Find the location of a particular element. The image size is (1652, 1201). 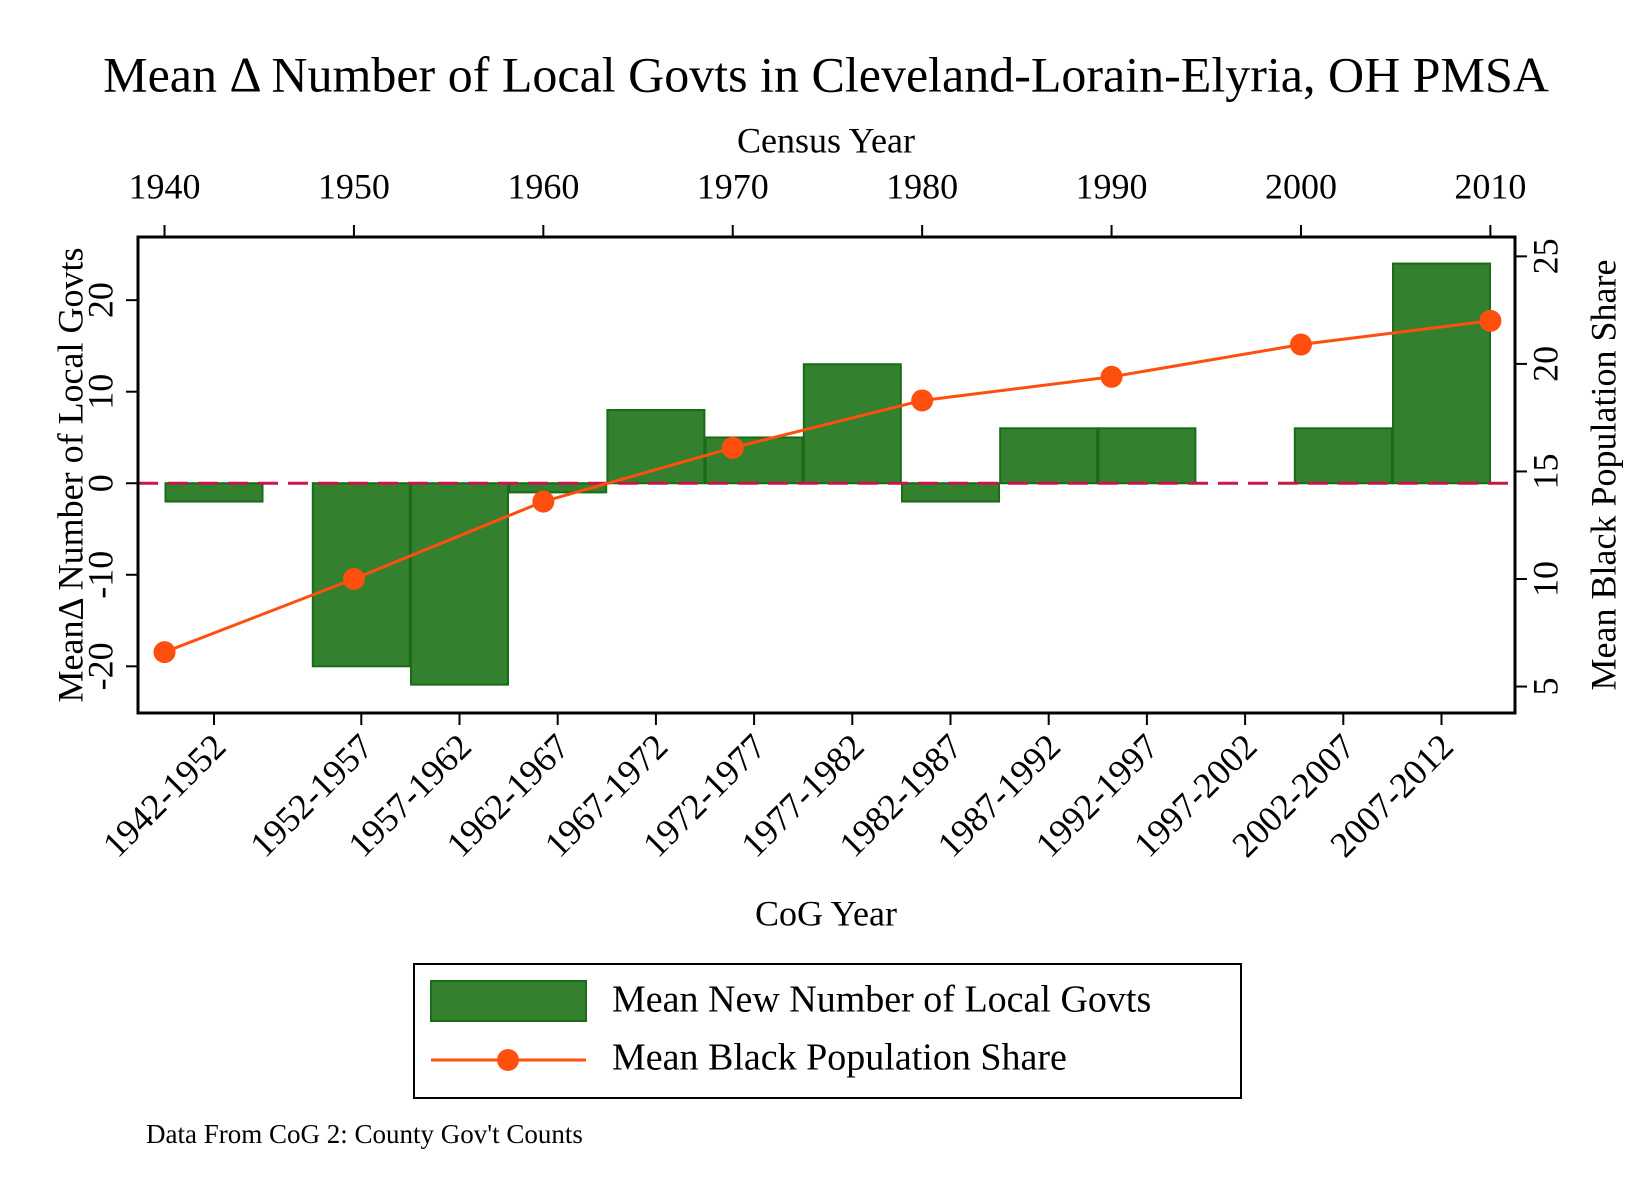

top-x-tick-label: 1950 is located at coordinates (354, 186).